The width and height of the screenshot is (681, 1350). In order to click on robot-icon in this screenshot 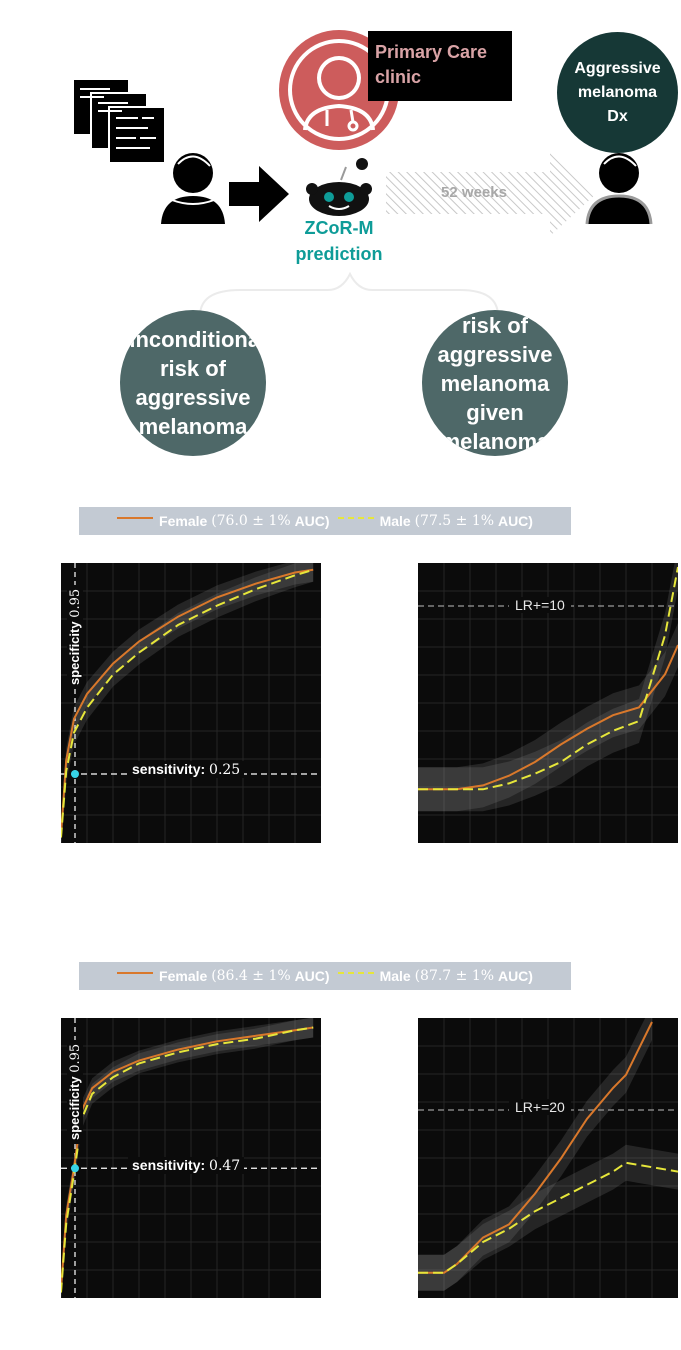, I will do `click(339, 187)`.